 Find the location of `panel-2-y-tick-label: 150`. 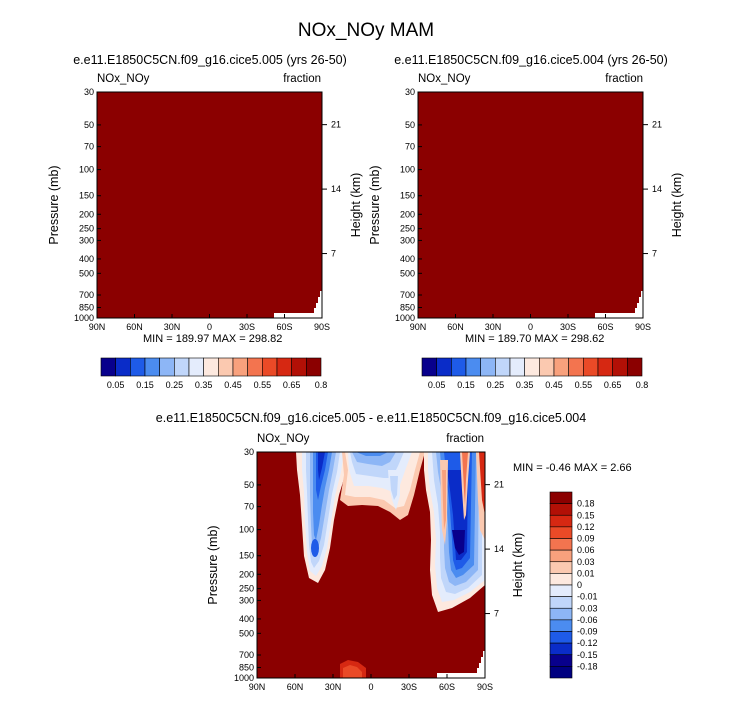

panel-2-y-tick-label: 150 is located at coordinates (407, 196).